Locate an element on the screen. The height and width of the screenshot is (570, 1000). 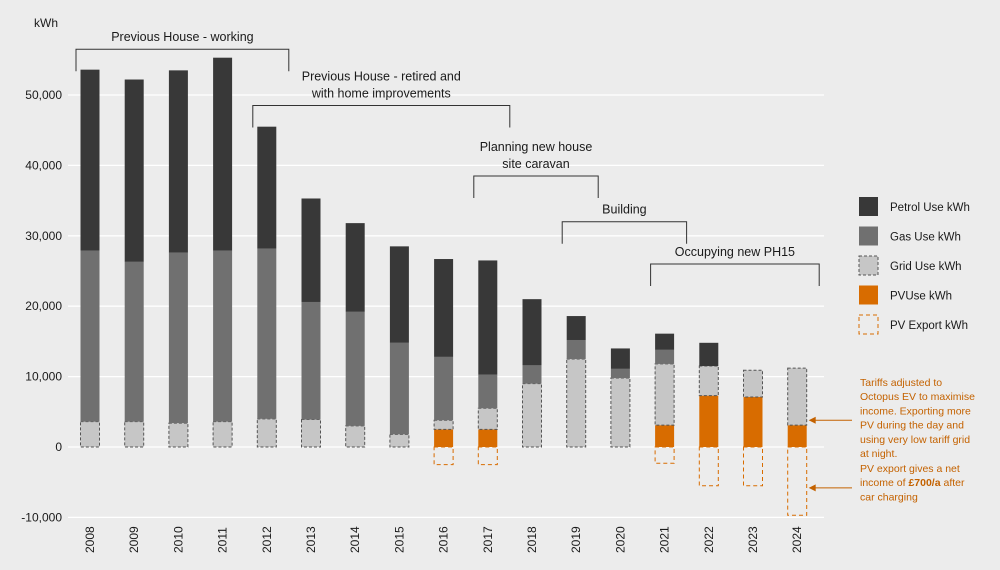
x-tick-label: 2019 is located at coordinates (576, 539).